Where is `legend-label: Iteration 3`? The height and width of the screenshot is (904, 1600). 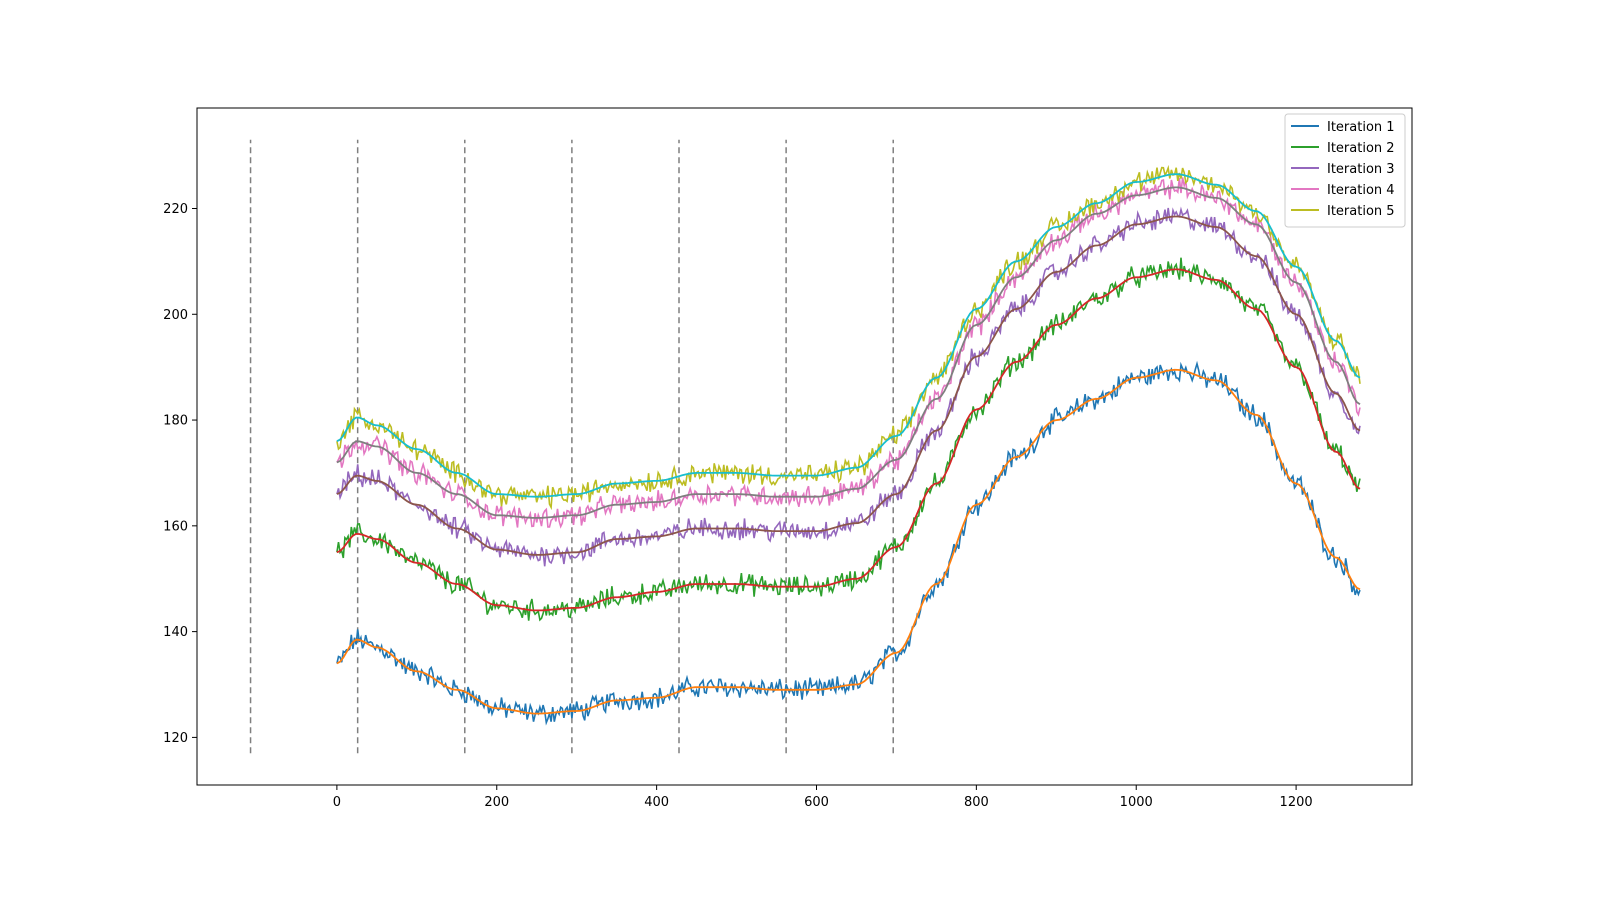
legend-label: Iteration 3 is located at coordinates (1361, 169).